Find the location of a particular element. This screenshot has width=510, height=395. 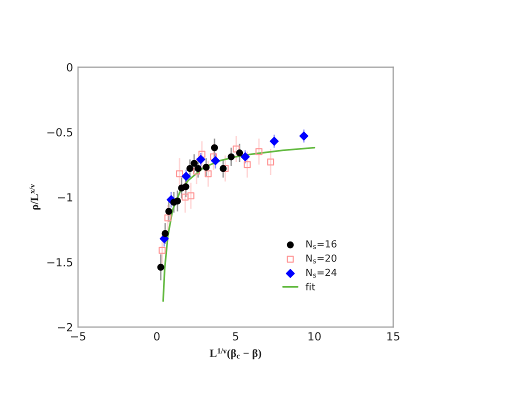

x-tick-label: 0 is located at coordinates (157, 336).